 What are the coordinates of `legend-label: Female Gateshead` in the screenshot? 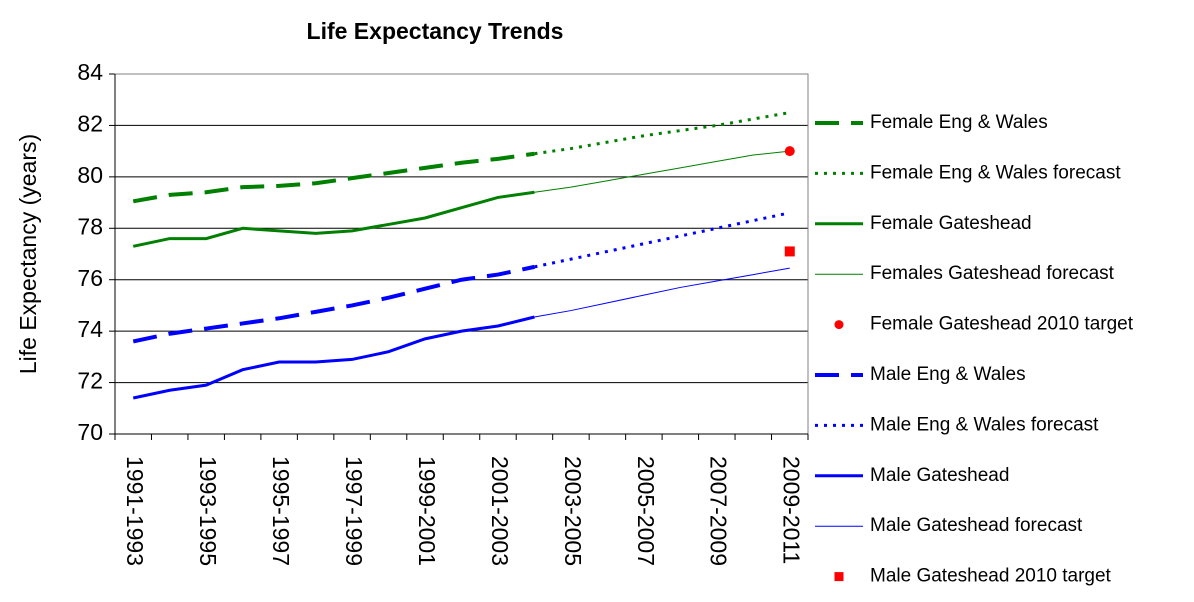 It's located at (951, 223).